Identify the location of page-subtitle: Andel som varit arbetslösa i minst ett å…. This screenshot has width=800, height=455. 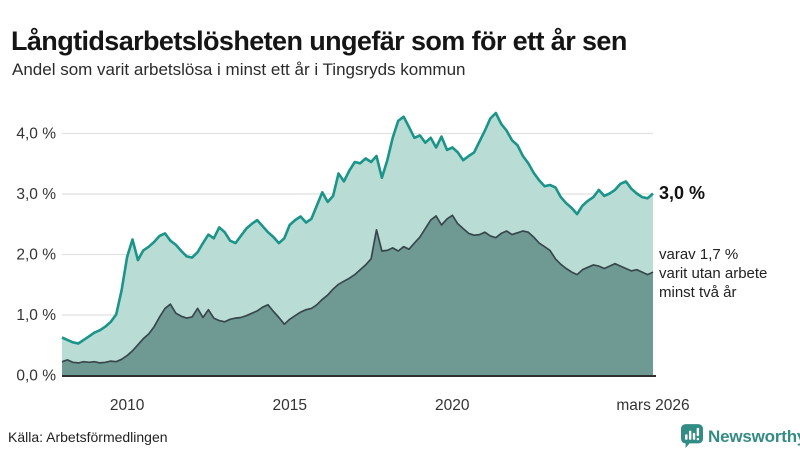
(239, 69).